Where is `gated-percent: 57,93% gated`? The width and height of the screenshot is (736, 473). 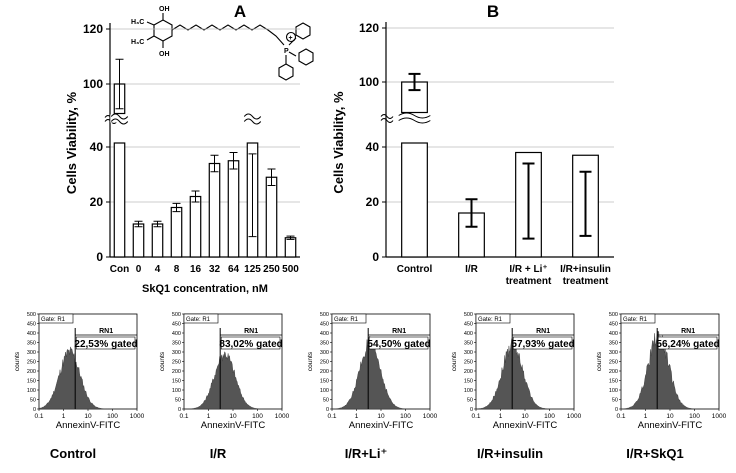 gated-percent: 57,93% gated is located at coordinates (542, 344).